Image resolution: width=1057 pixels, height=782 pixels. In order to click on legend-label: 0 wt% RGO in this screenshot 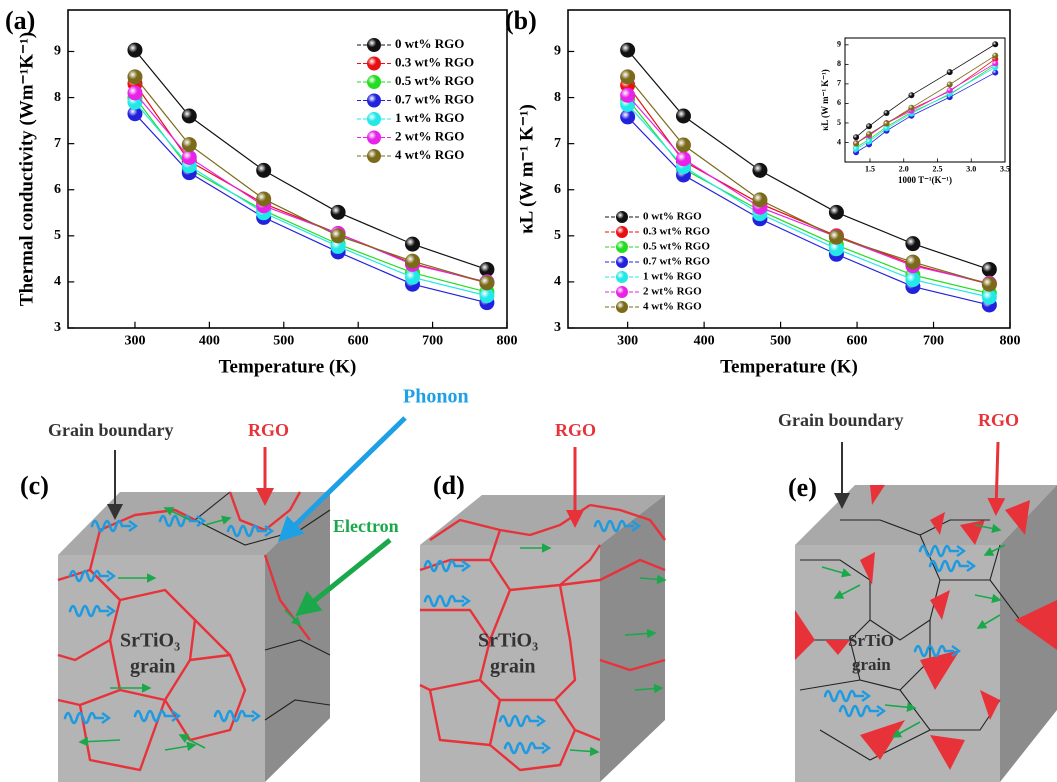, I will do `click(672, 217)`.